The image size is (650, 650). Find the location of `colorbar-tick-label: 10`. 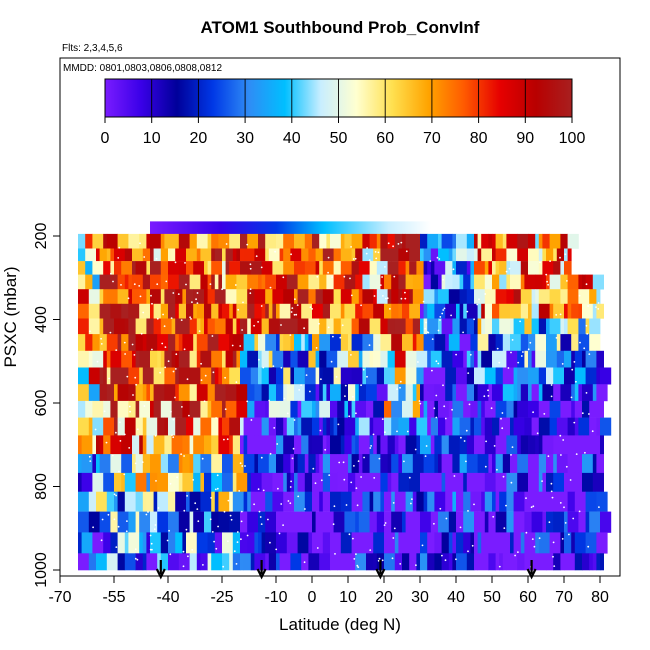

colorbar-tick-label: 10 is located at coordinates (152, 138).